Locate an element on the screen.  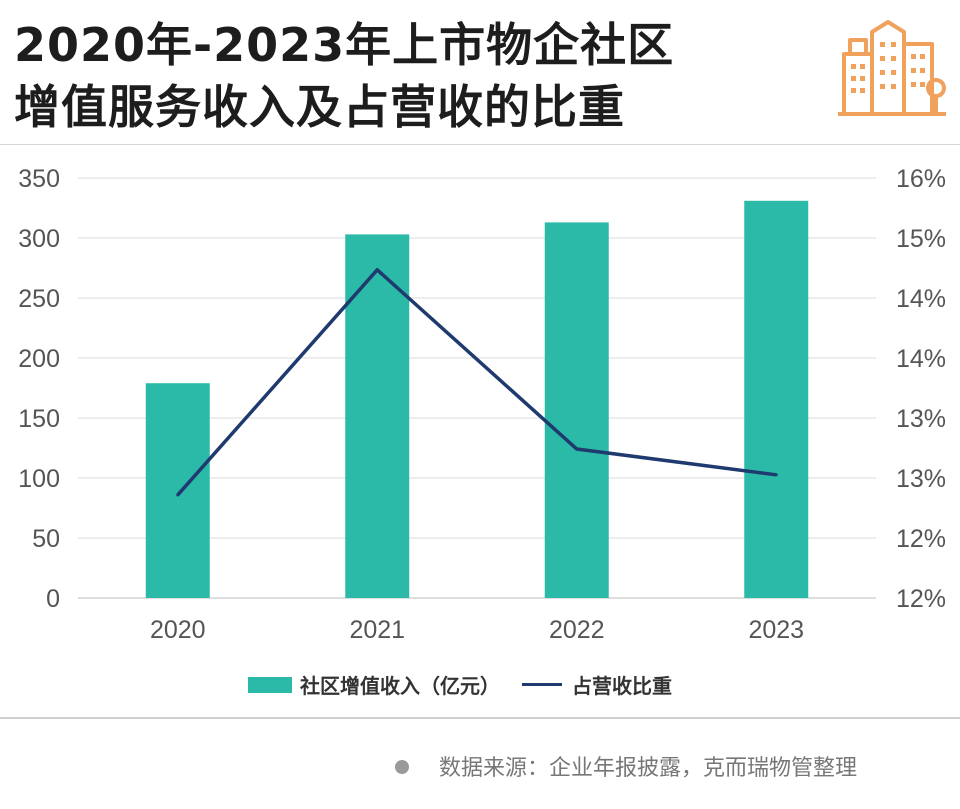
bar-2020 is located at coordinates (177, 490).